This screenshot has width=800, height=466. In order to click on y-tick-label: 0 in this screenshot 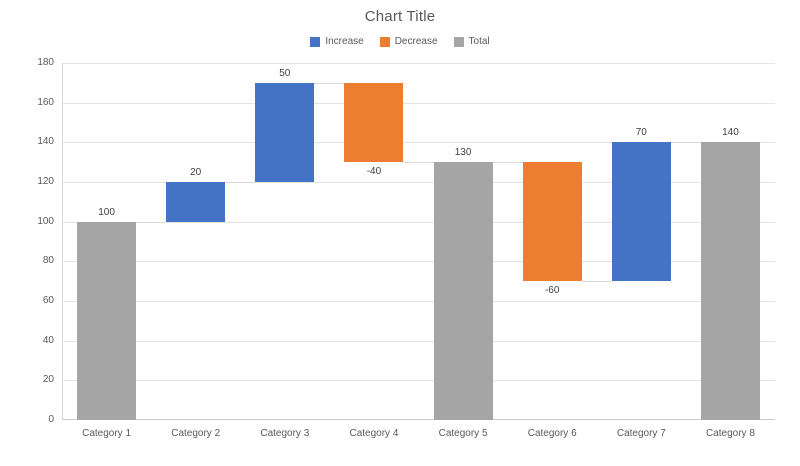, I will do `click(51, 419)`.